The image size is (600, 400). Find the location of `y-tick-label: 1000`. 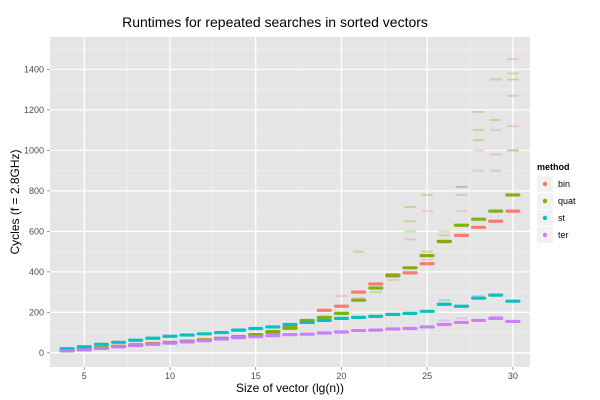

y-tick-label: 1000 is located at coordinates (34, 150).